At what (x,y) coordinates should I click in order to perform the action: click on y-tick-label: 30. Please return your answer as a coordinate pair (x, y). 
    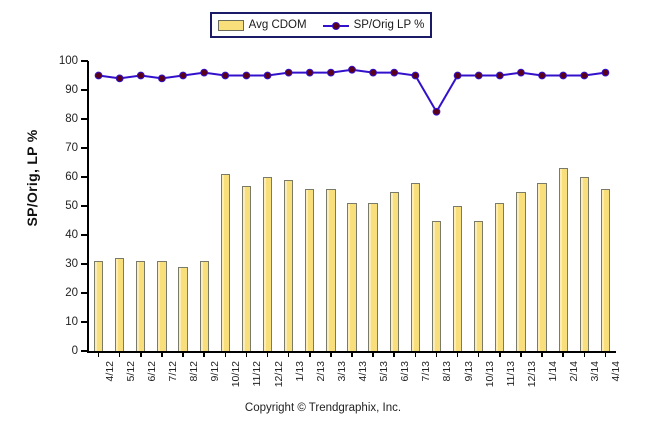
    Looking at the image, I should click on (71, 264).